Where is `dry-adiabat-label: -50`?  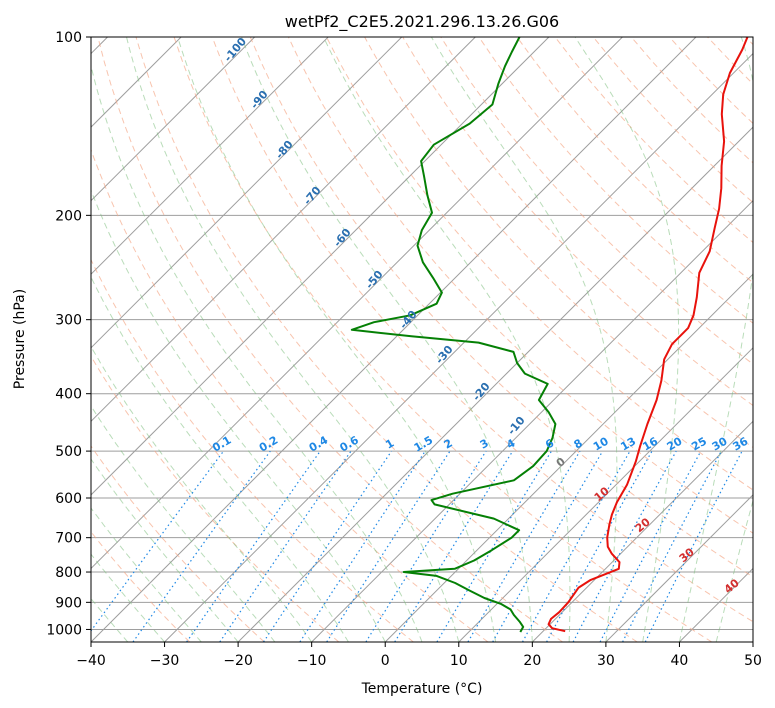 dry-adiabat-label: -50 is located at coordinates (374, 280).